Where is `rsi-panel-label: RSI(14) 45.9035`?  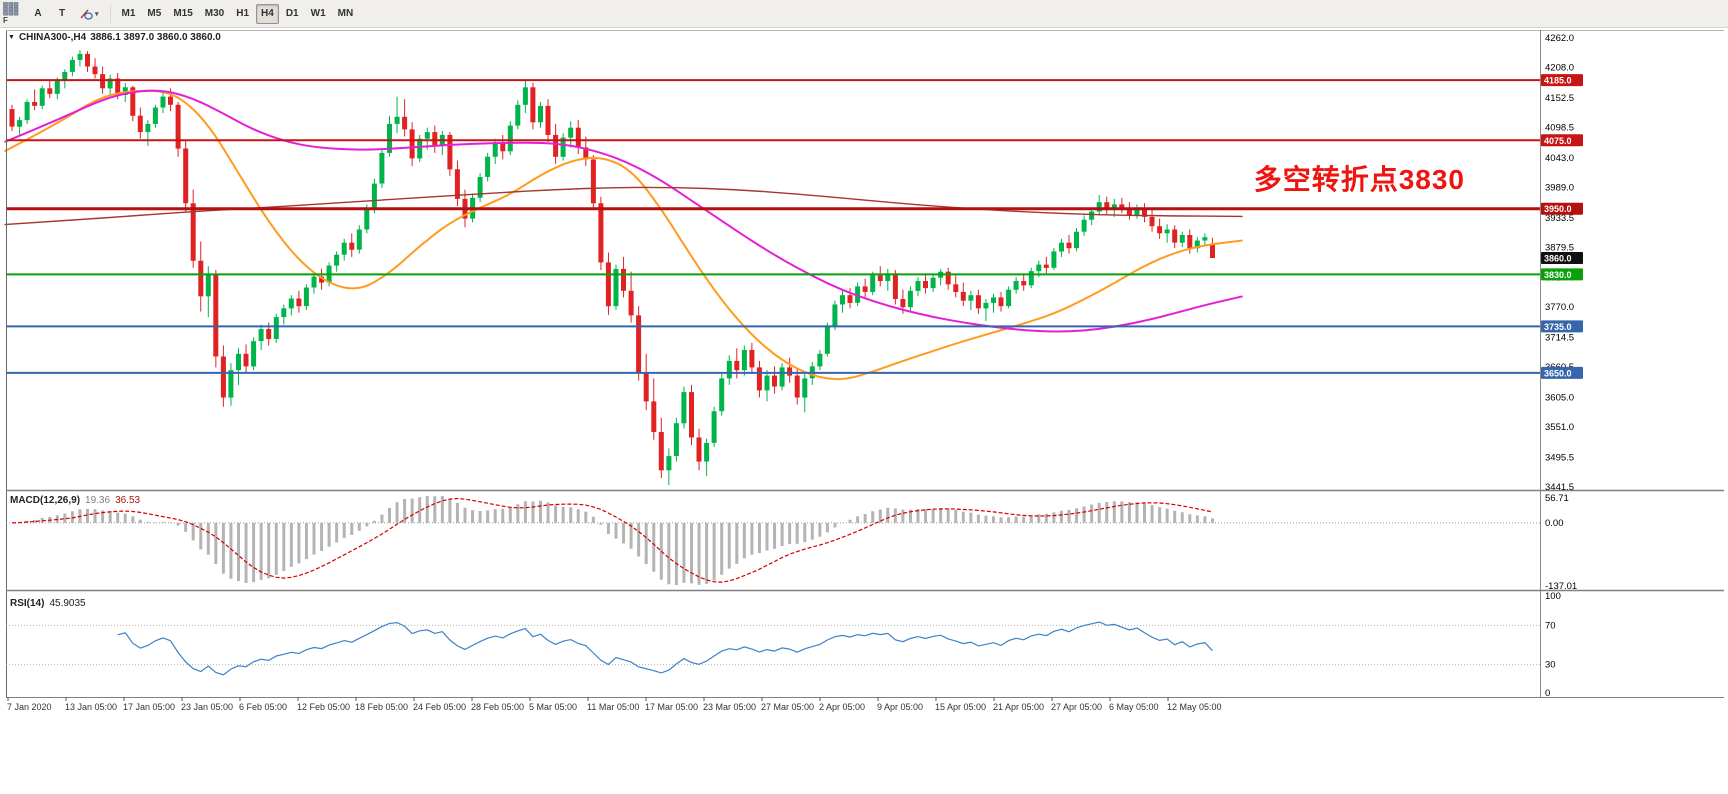
rsi-panel-label: RSI(14) 45.9035 is located at coordinates (48, 603).